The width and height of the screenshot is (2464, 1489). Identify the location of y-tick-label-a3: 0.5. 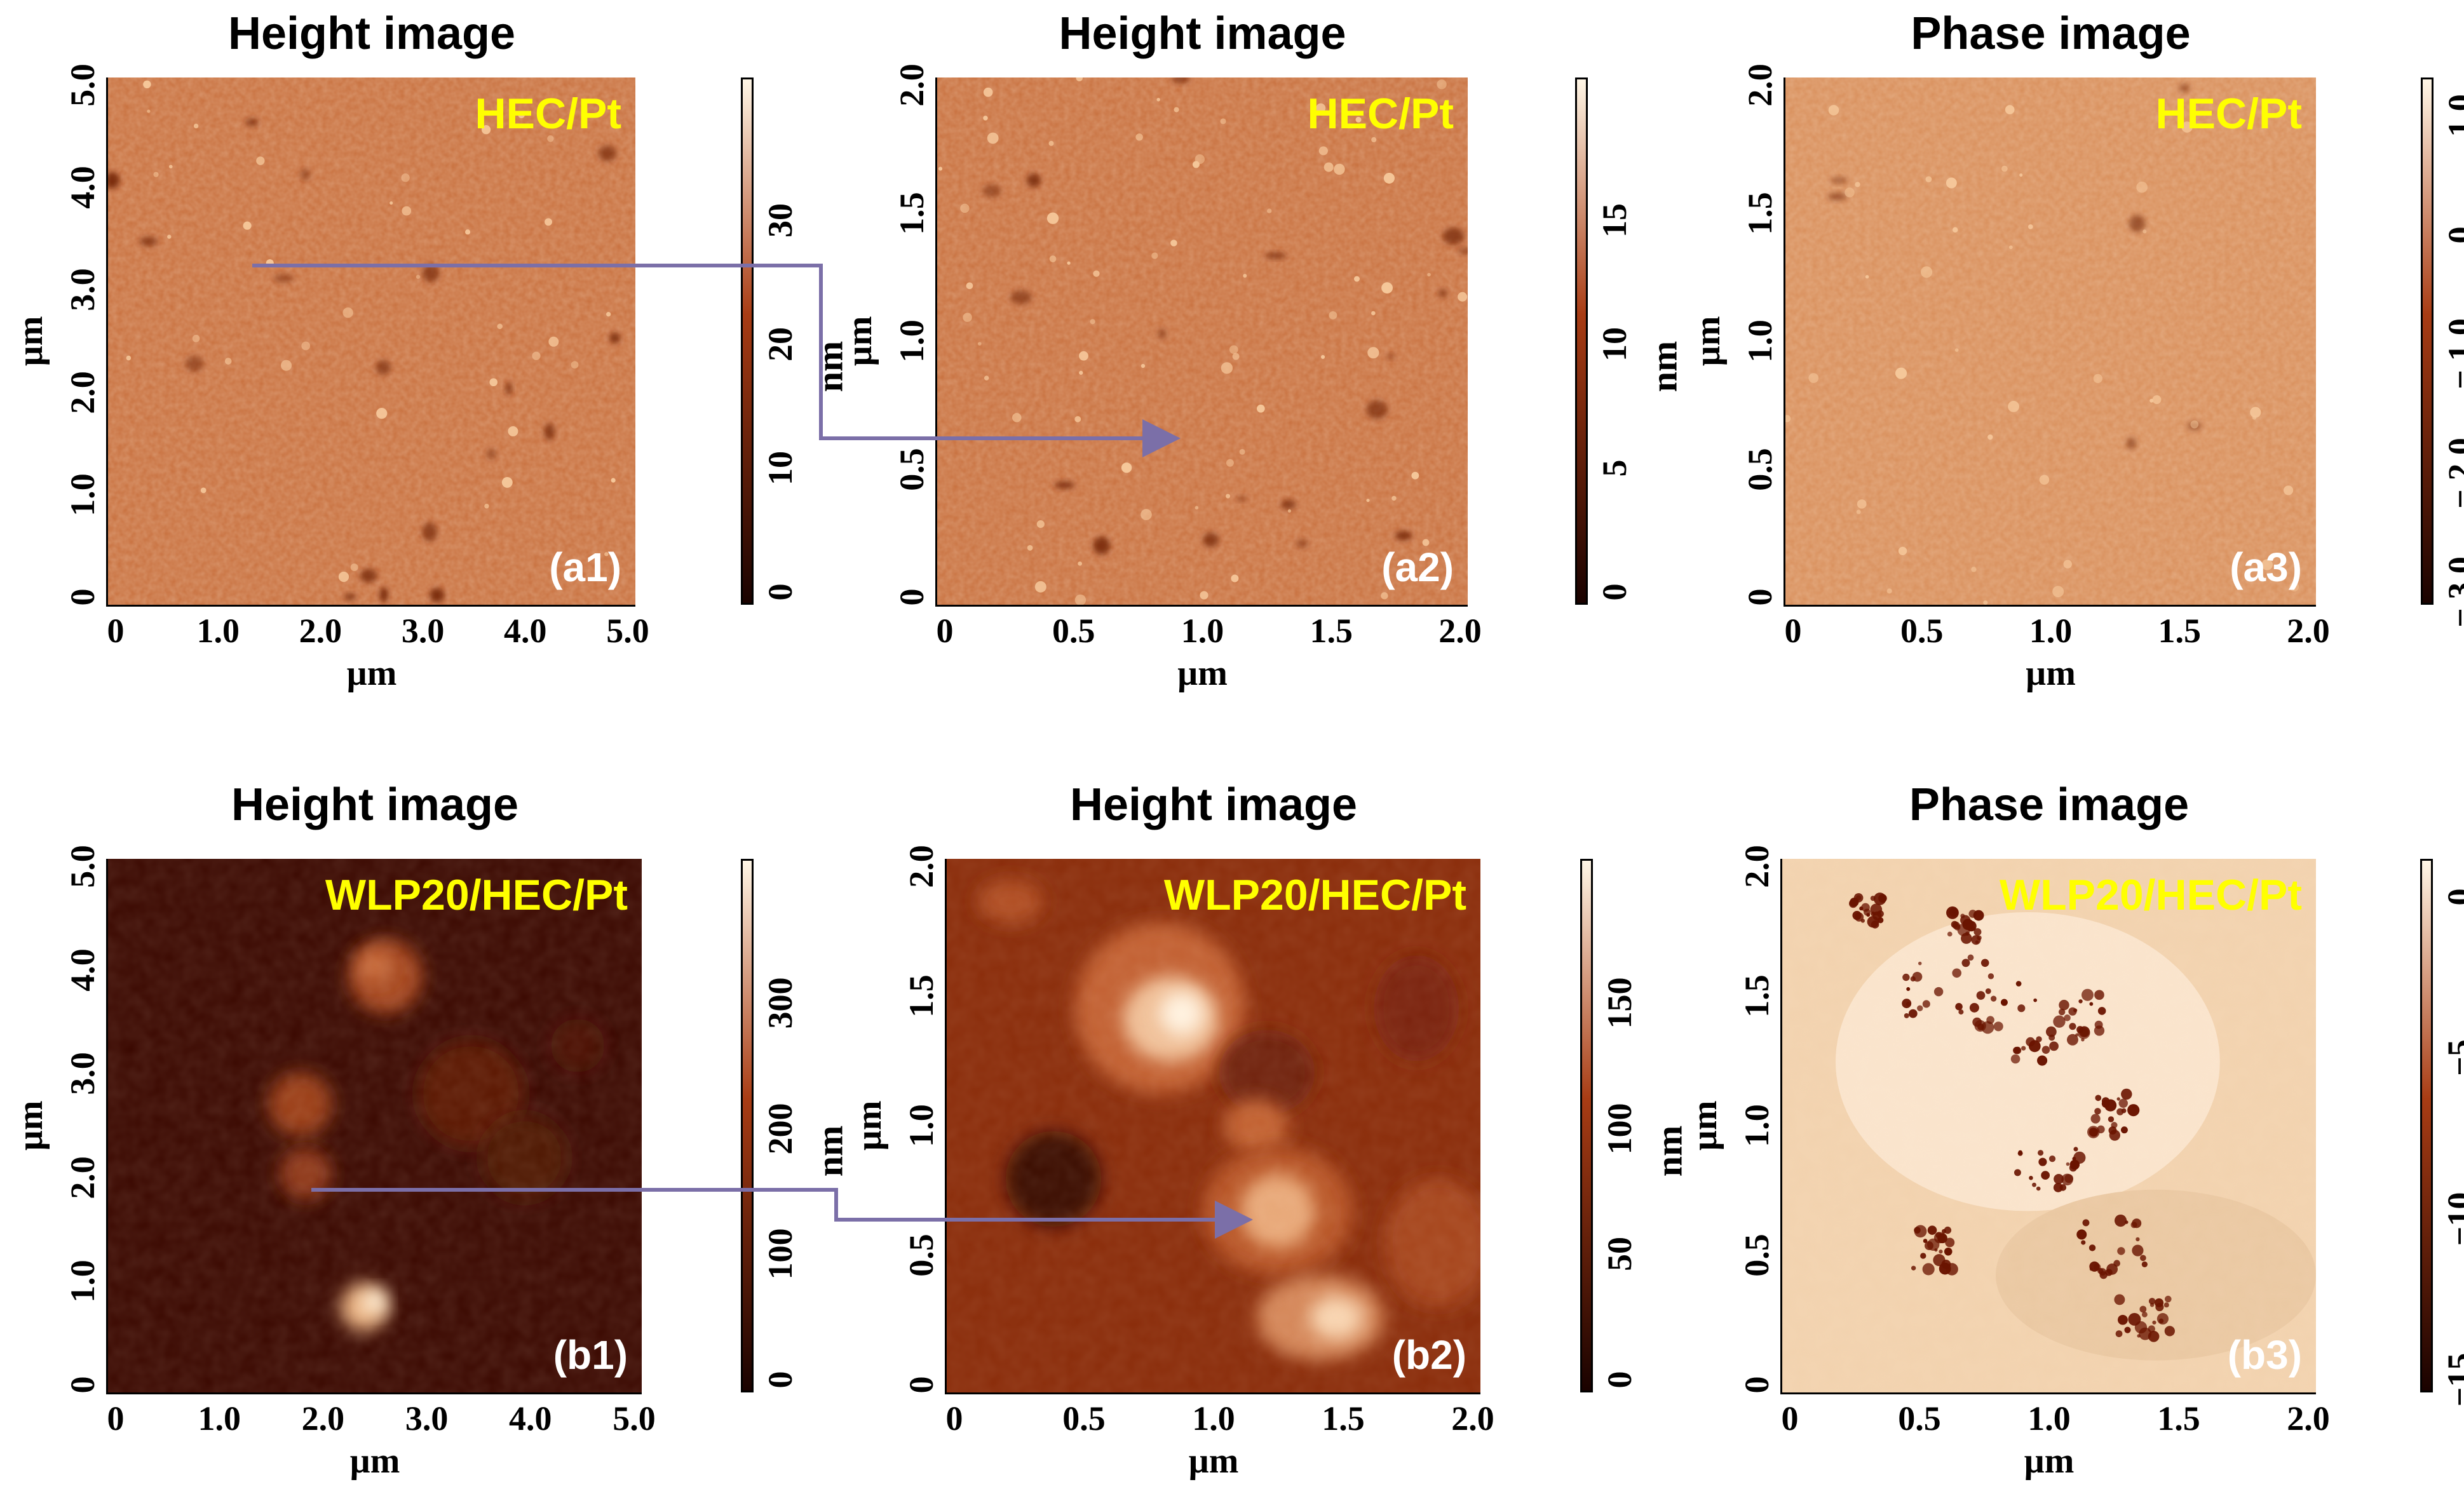
(1760, 469).